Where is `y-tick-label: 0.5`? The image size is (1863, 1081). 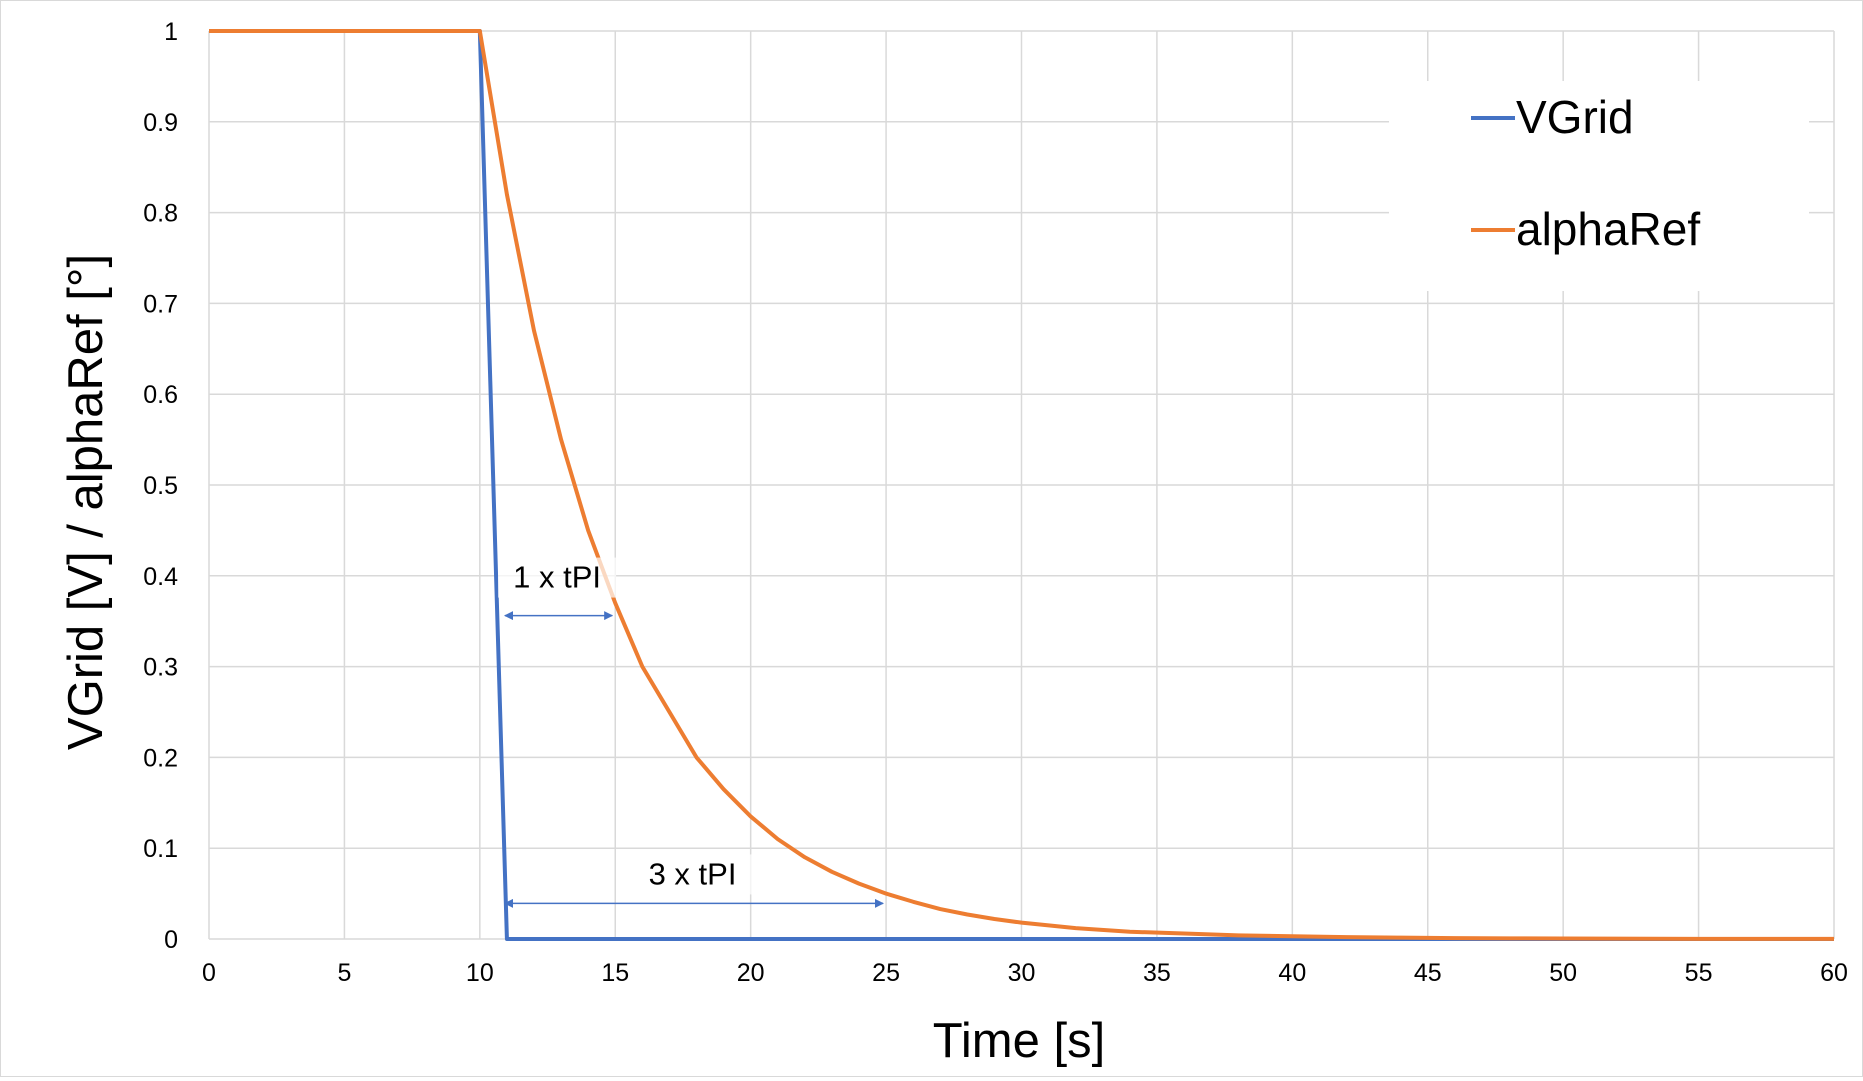 y-tick-label: 0.5 is located at coordinates (160, 486).